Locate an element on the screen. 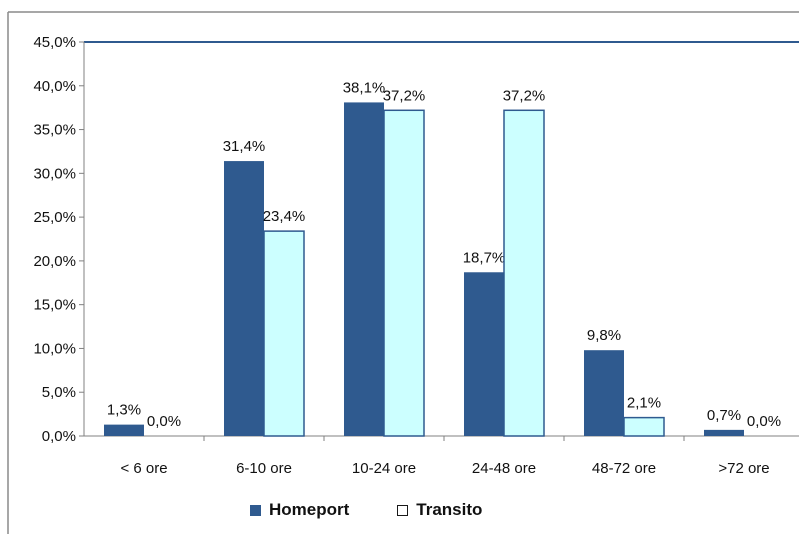 This screenshot has width=799, height=534. y-tick-label: 40,0% is located at coordinates (54, 86).